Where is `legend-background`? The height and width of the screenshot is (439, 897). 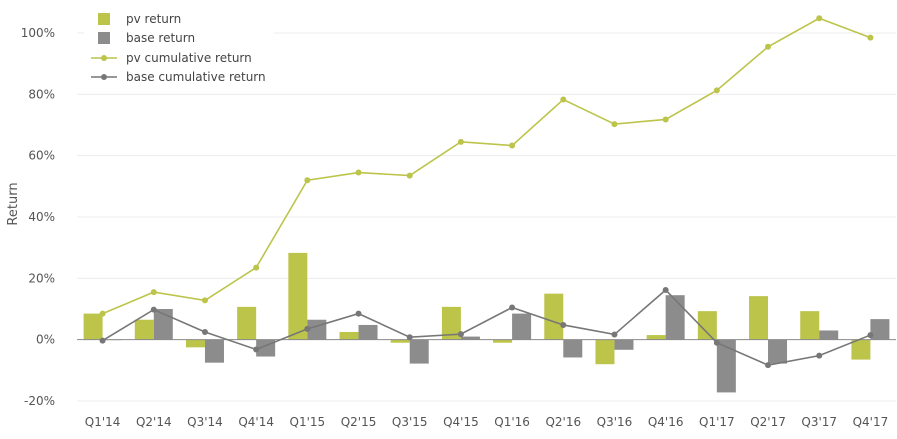
legend-background is located at coordinates (179, 48).